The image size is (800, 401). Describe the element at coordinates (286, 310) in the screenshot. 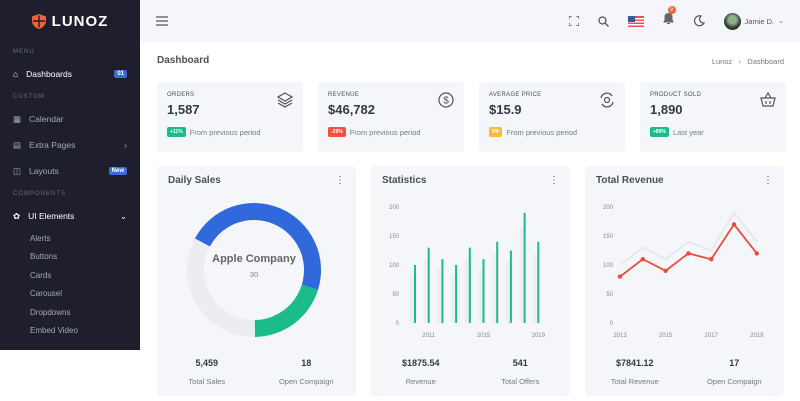

I see `donut-slice` at that location.